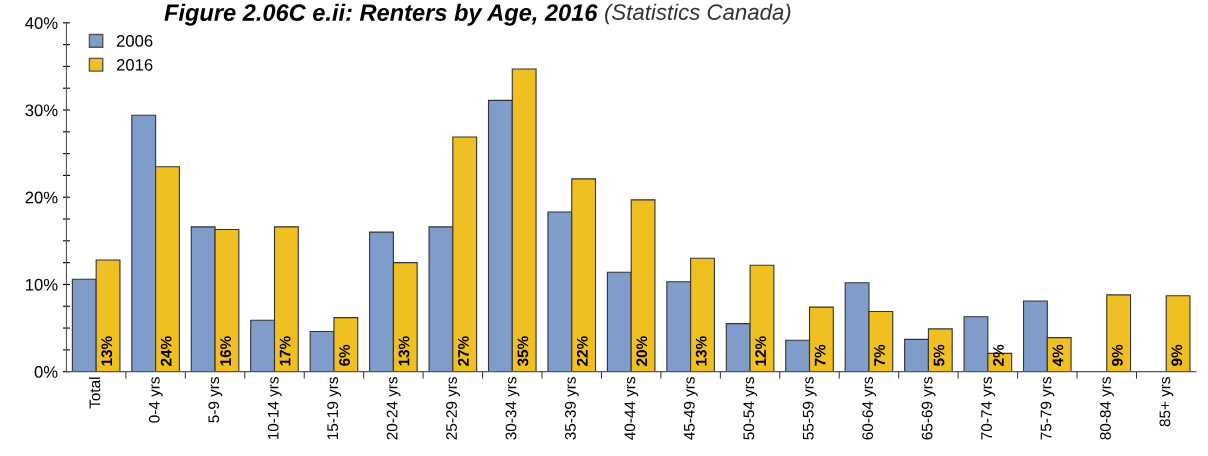  What do you see at coordinates (690, 408) in the screenshot?
I see `x-tick-label: 45-49 yrs` at bounding box center [690, 408].